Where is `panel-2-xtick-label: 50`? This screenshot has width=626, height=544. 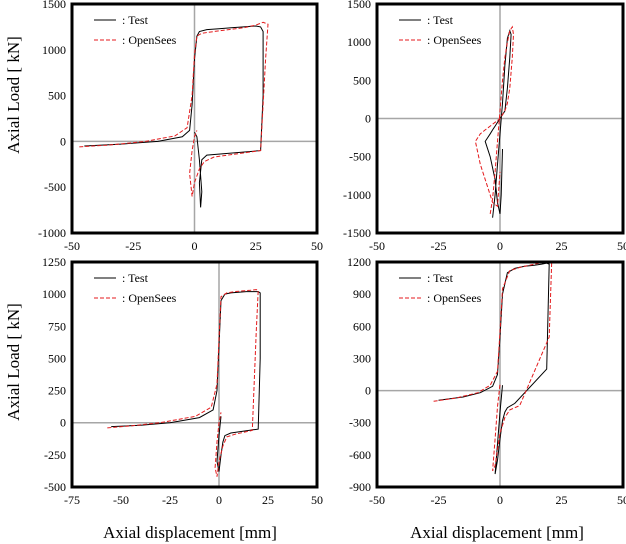 panel-2-xtick-label: 50 is located at coordinates (621, 246).